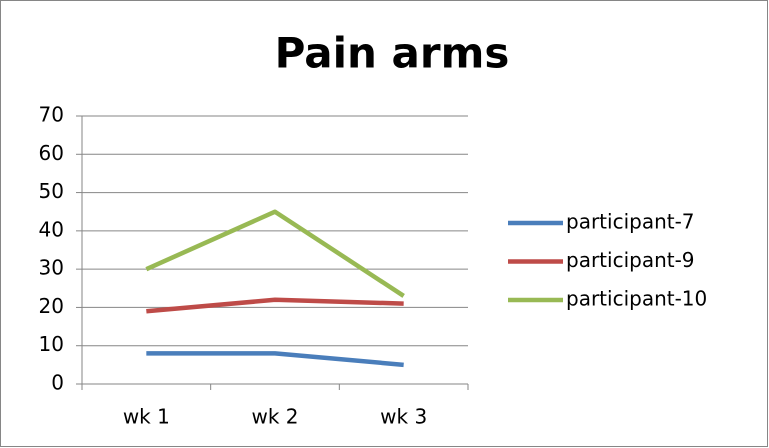 The width and height of the screenshot is (769, 448). Describe the element at coordinates (274, 417) in the screenshot. I see `x-tick-label: wk 2` at that location.